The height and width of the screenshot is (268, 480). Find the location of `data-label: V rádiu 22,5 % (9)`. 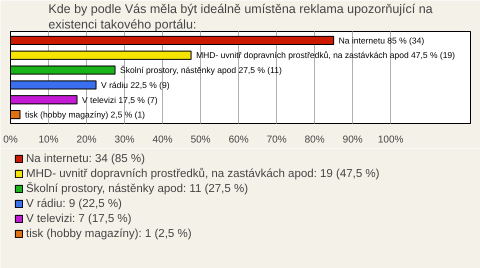

data-label: V rádiu 22,5 % (9) is located at coordinates (135, 85).